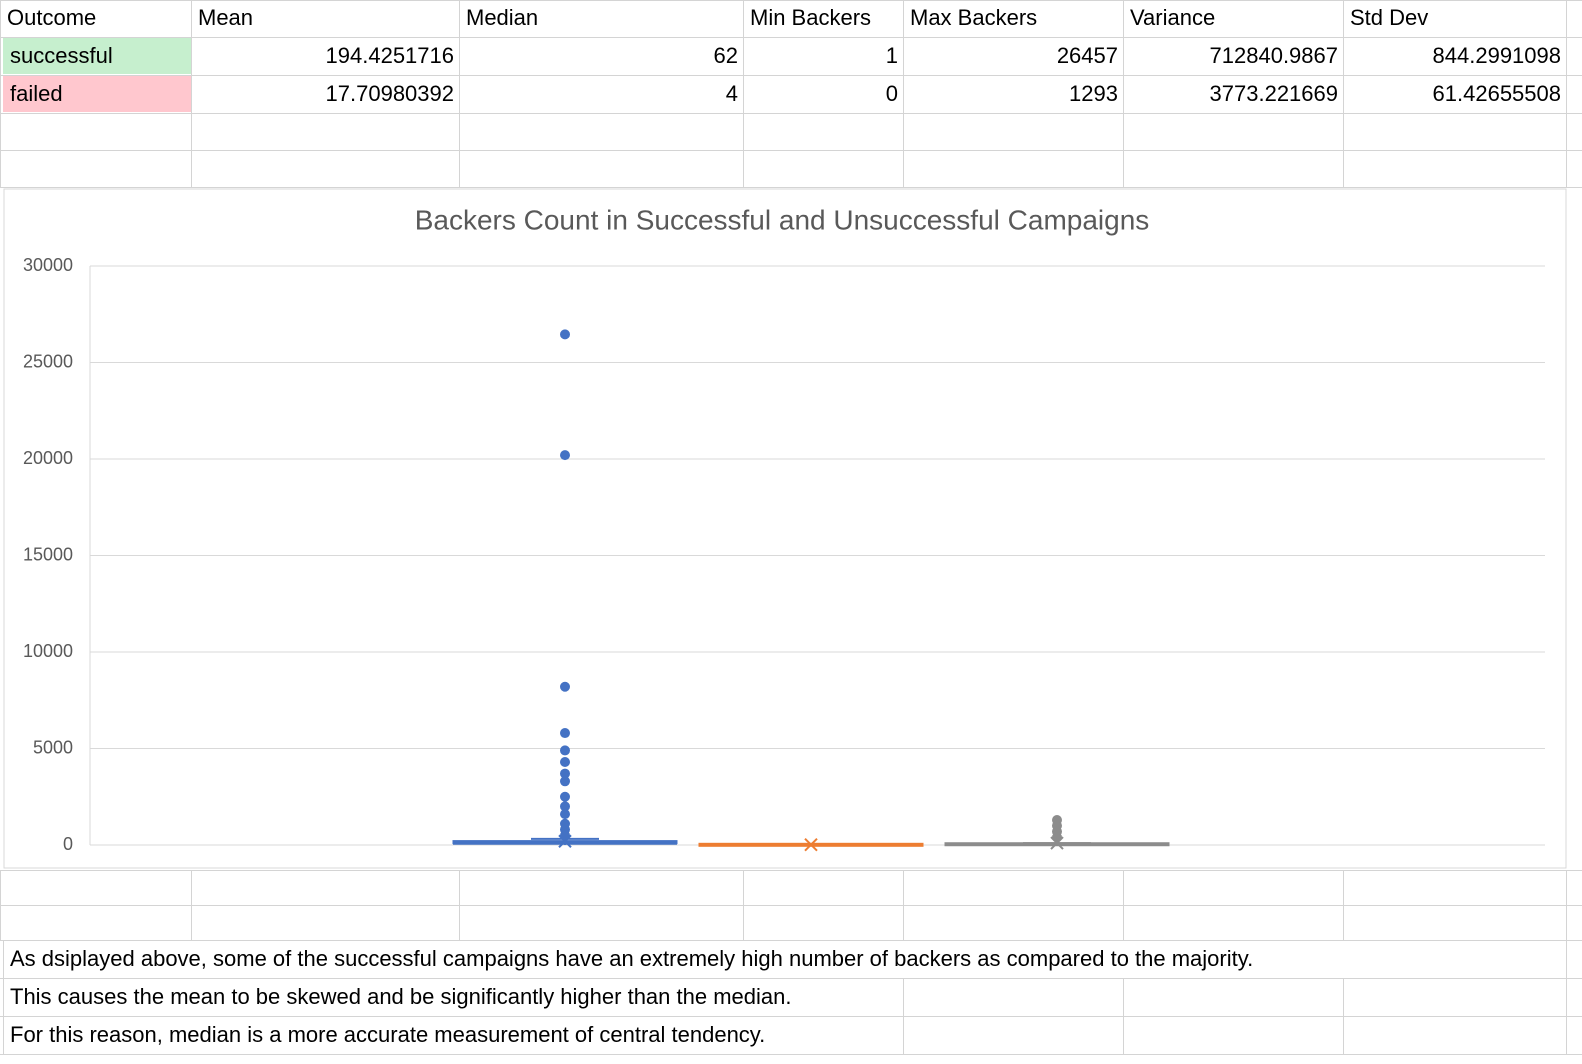  What do you see at coordinates (810, 17) in the screenshot?
I see `header-cell: Min Backers` at bounding box center [810, 17].